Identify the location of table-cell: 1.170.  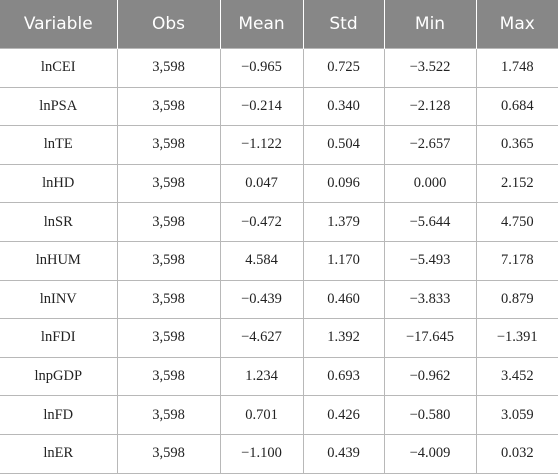
(343, 260).